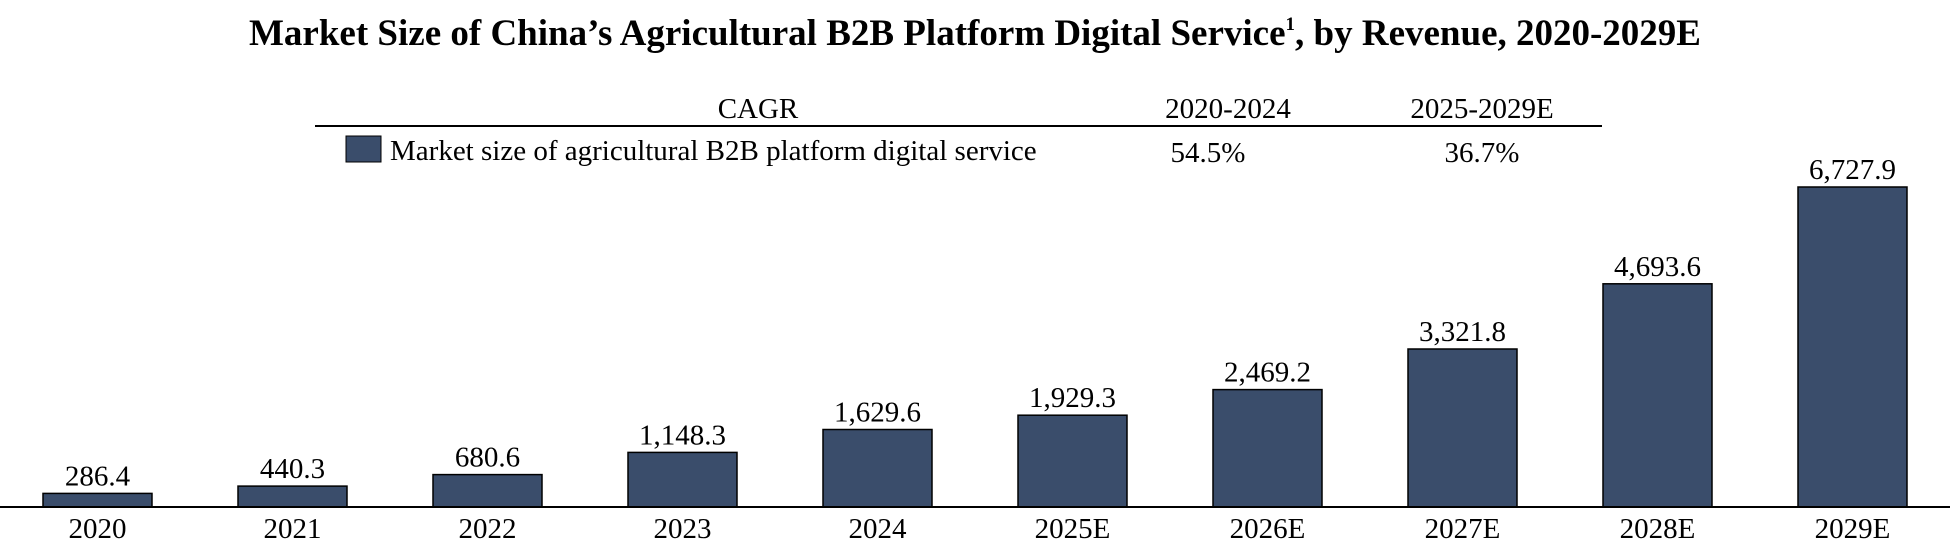 Image resolution: width=1950 pixels, height=549 pixels. What do you see at coordinates (877, 413) in the screenshot?
I see `value-label-2024: 1,629.6` at bounding box center [877, 413].